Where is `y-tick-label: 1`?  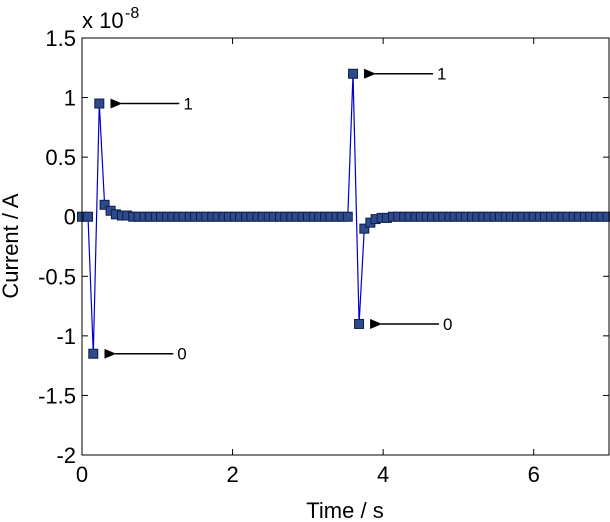 y-tick-label: 1 is located at coordinates (70, 98).